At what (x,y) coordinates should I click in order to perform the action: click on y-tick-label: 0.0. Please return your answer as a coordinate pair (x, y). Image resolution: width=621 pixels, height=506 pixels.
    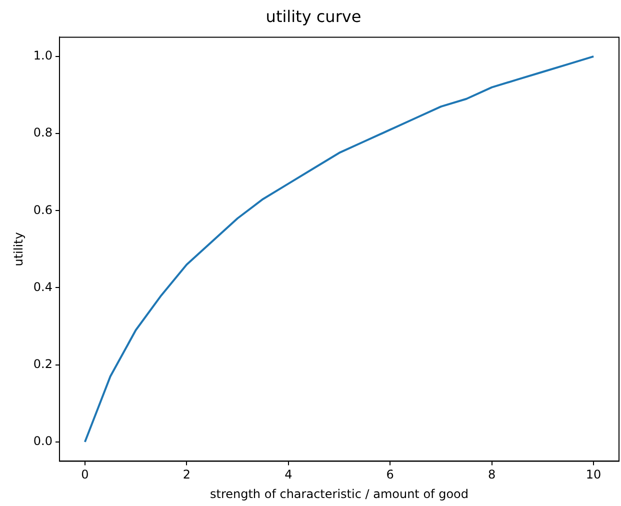
    Looking at the image, I should click on (42, 441).